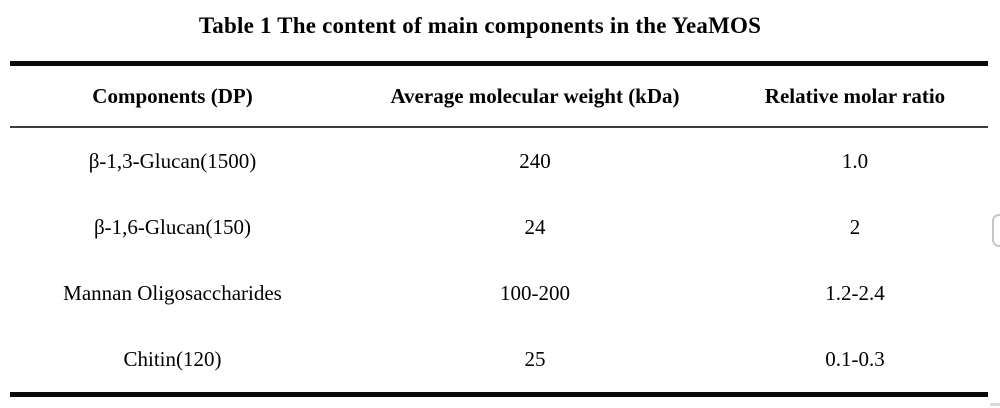 The width and height of the screenshot is (1000, 408). Describe the element at coordinates (995, 404) in the screenshot. I see `corner-mark` at that location.